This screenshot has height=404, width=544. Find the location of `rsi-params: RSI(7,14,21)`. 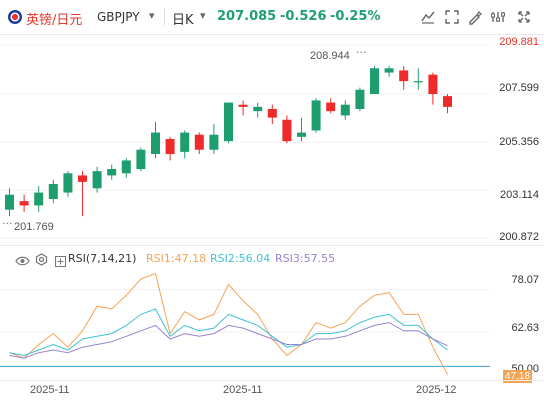

rsi-params: RSI(7,14,21) is located at coordinates (102, 258).